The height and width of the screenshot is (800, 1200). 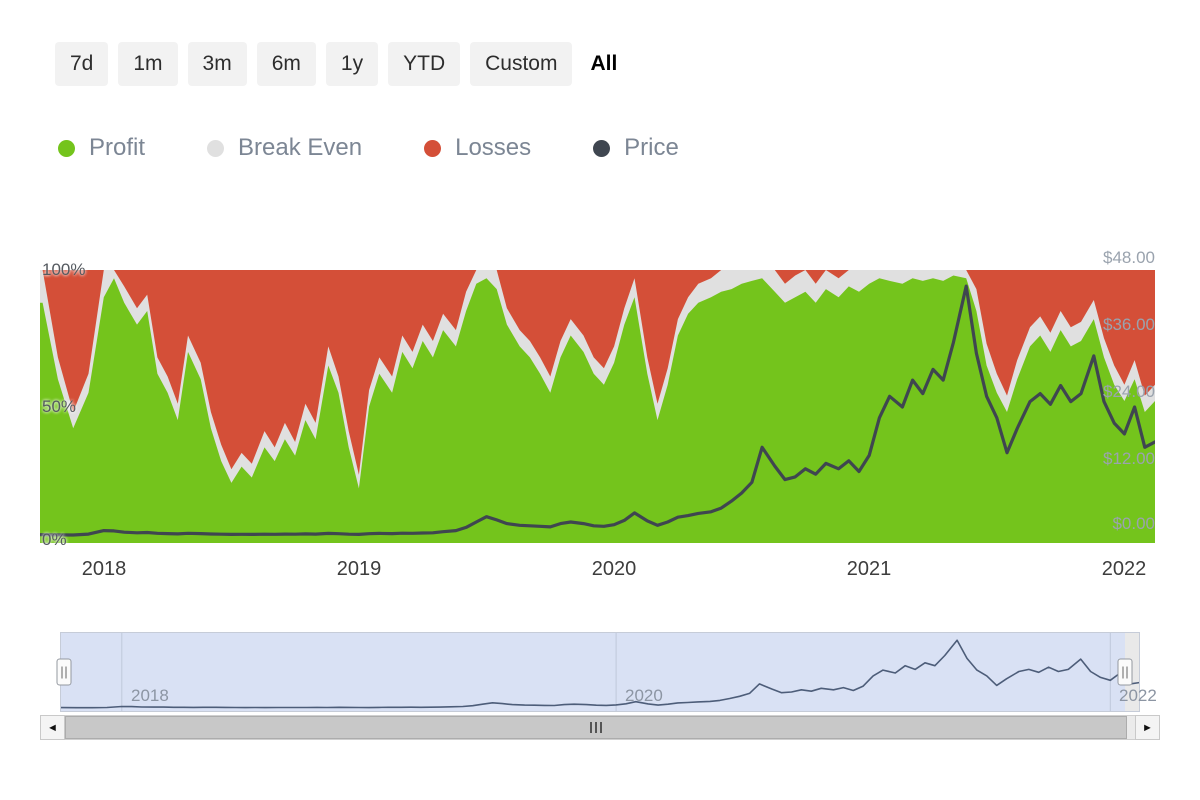 I want to click on legend-label: Price, so click(x=651, y=147).